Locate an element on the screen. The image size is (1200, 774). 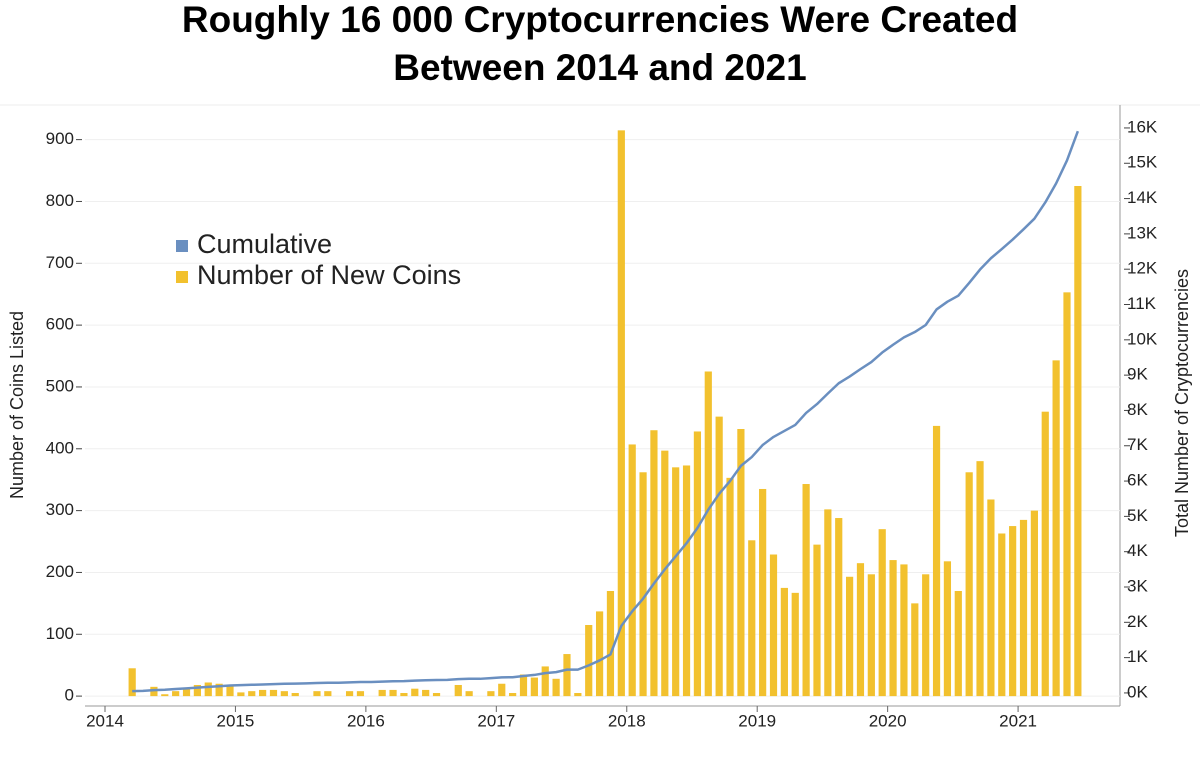
x-tick-label: 2017 is located at coordinates (496, 720).